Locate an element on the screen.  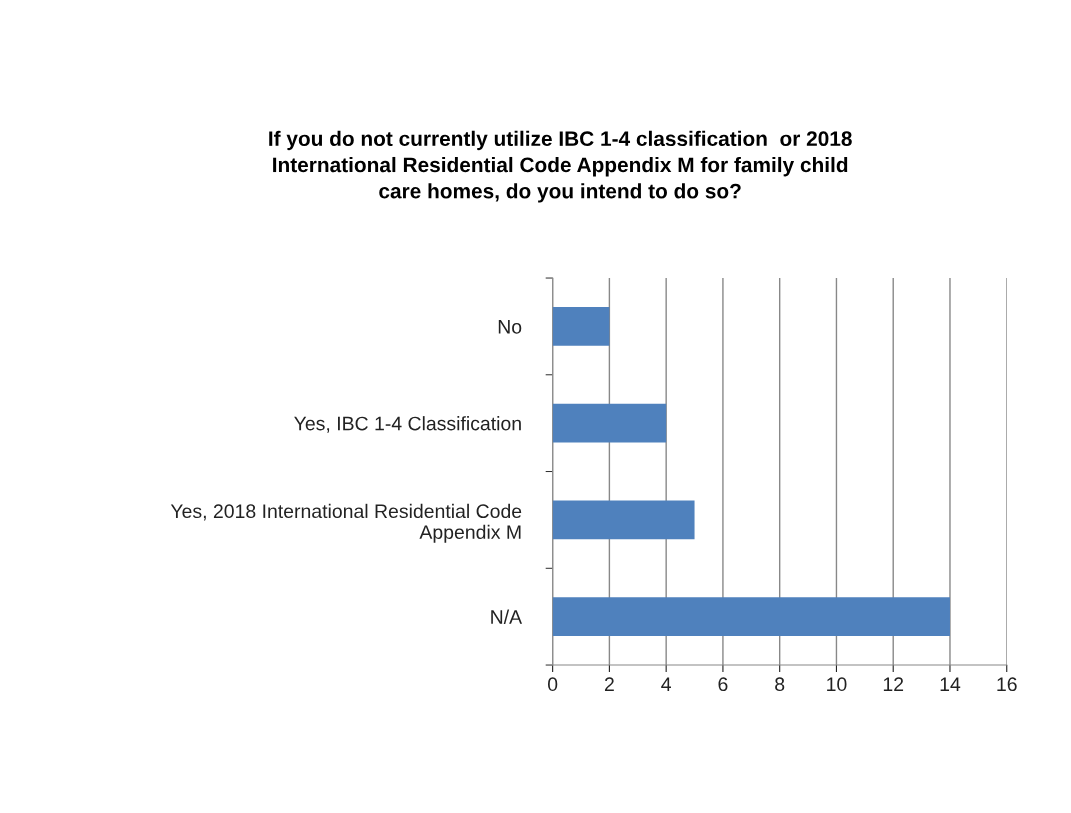
x-tick-label: 10 is located at coordinates (837, 684).